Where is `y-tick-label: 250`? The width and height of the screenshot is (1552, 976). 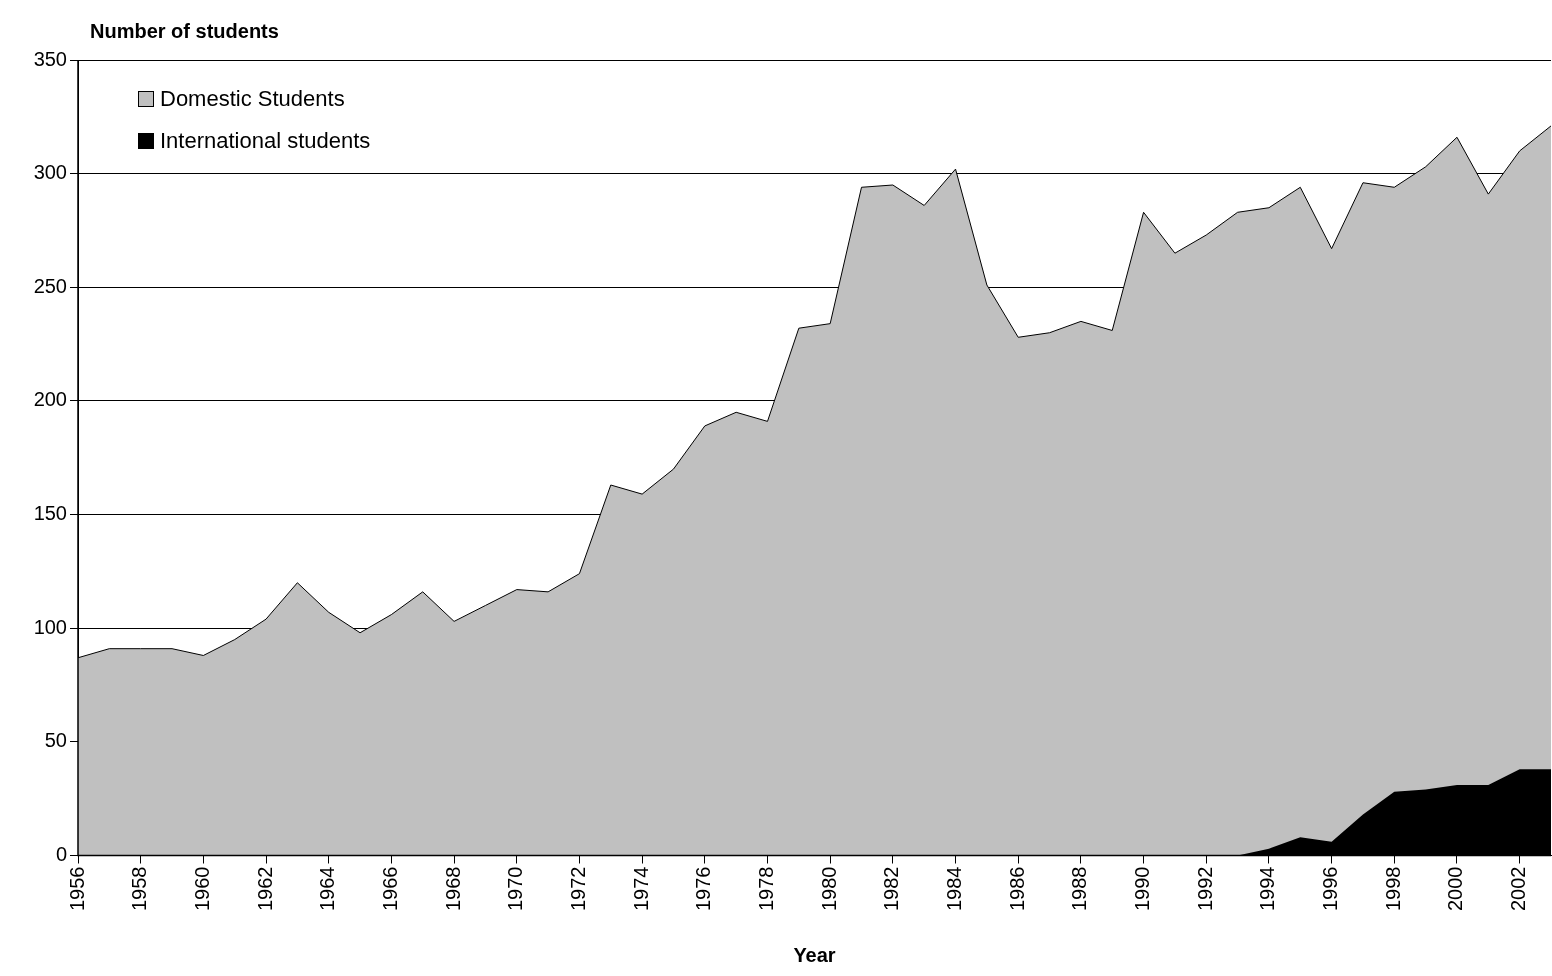
y-tick-label: 250 is located at coordinates (50, 285).